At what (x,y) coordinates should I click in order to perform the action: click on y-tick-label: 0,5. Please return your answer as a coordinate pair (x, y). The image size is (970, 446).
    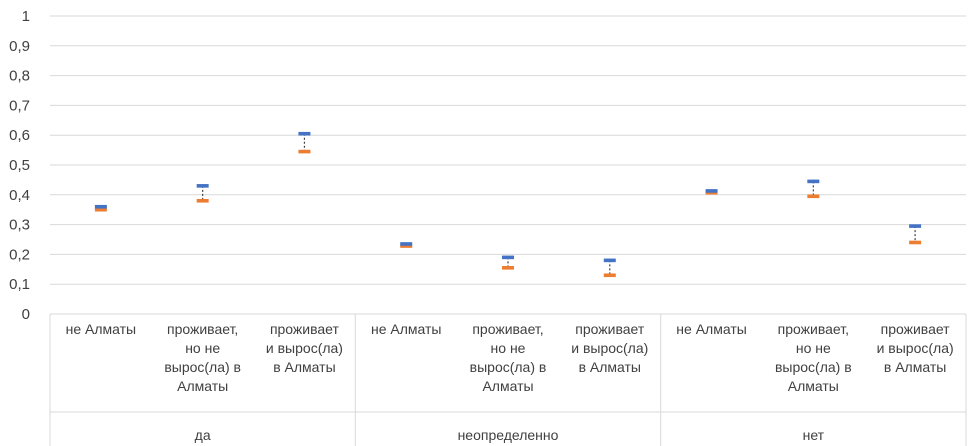
    Looking at the image, I should click on (19, 165).